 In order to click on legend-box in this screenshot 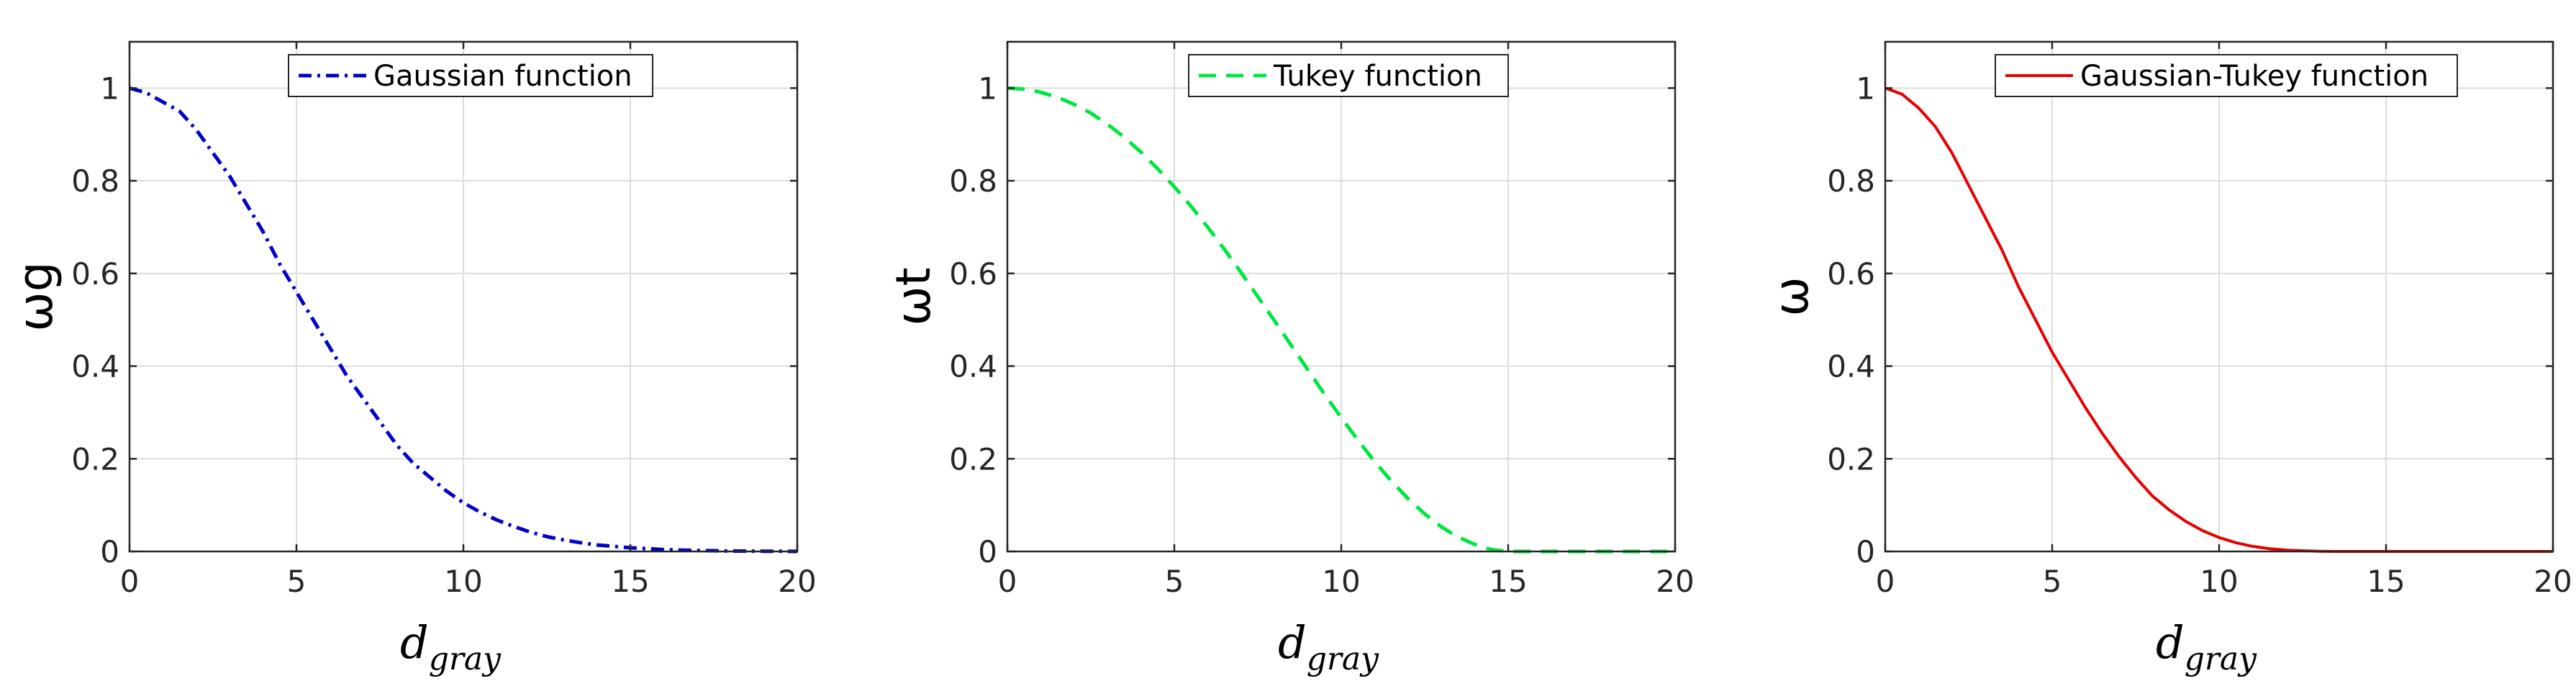, I will do `click(470, 75)`.